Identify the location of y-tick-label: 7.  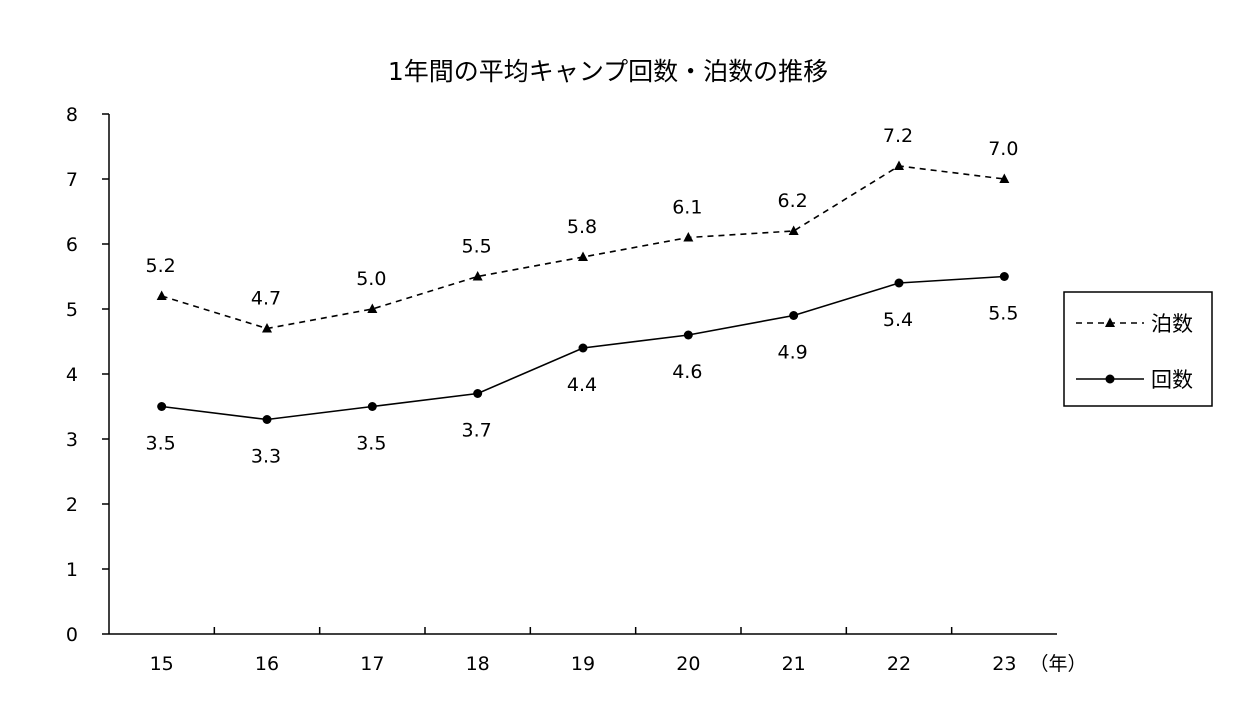
(72, 180).